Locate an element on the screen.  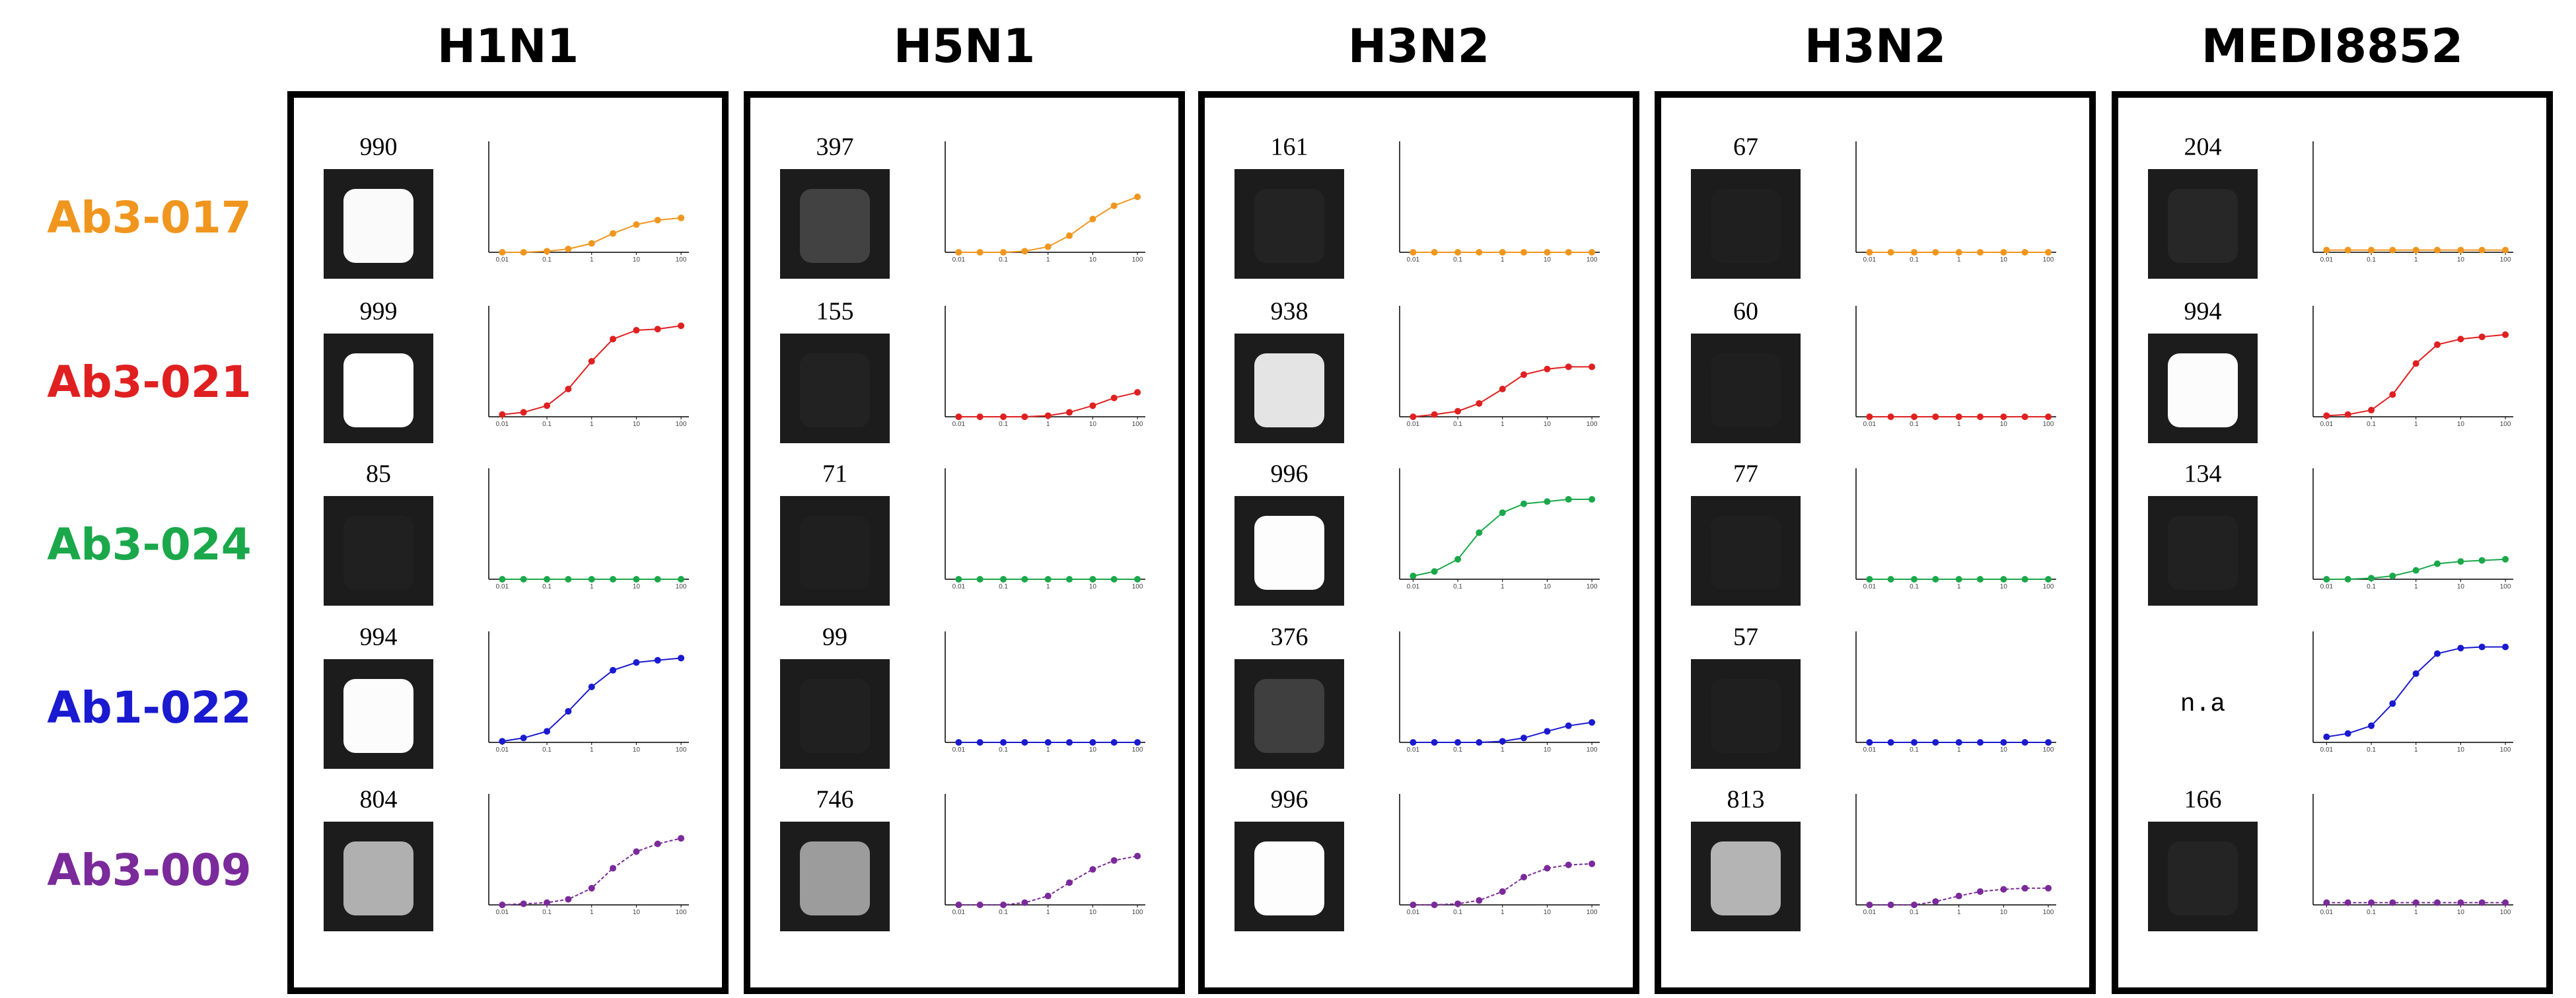
score-label: 161 is located at coordinates (1290, 147).